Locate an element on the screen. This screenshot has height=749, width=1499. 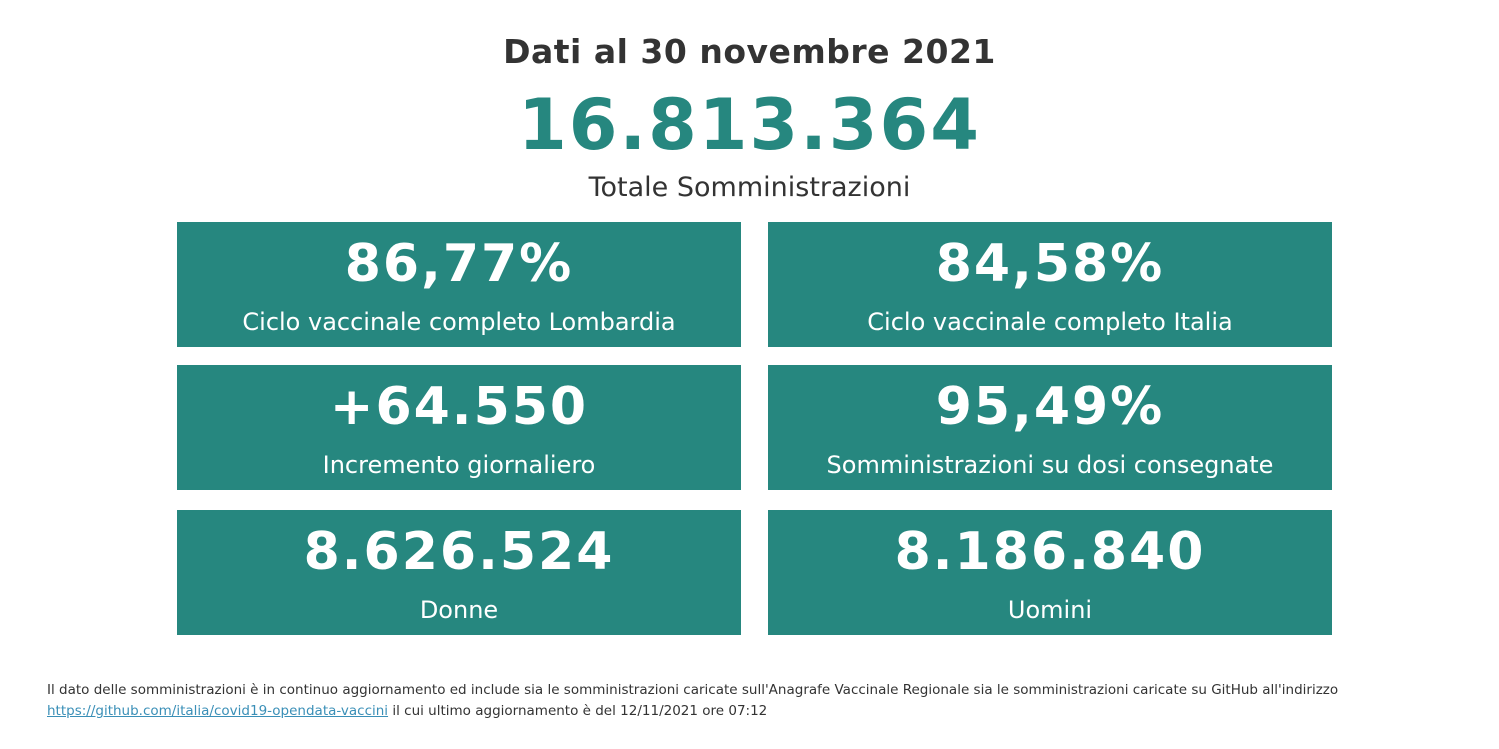
date-title: Dati al 30 novembre 2021 is located at coordinates (749, 51).